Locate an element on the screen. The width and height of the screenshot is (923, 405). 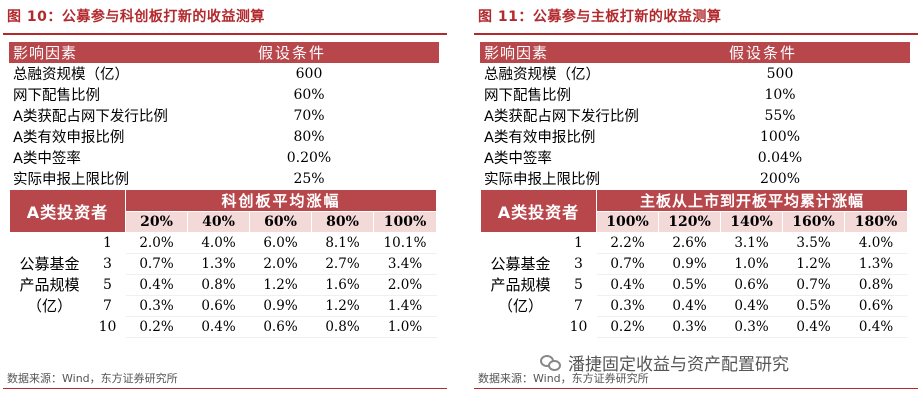
title-divider is located at coordinates (225, 34).